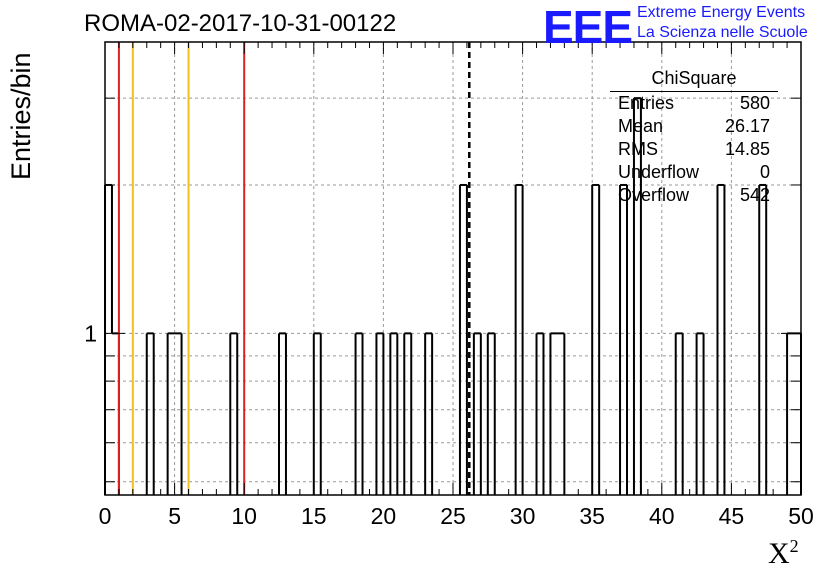 The width and height of the screenshot is (836, 572). What do you see at coordinates (384, 516) in the screenshot?
I see `x-tick-label: 20` at bounding box center [384, 516].